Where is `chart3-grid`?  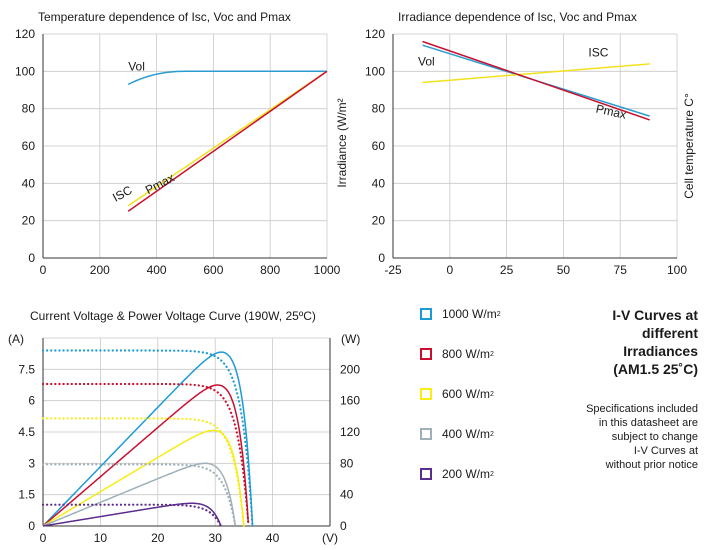 chart3-grid is located at coordinates (186, 432).